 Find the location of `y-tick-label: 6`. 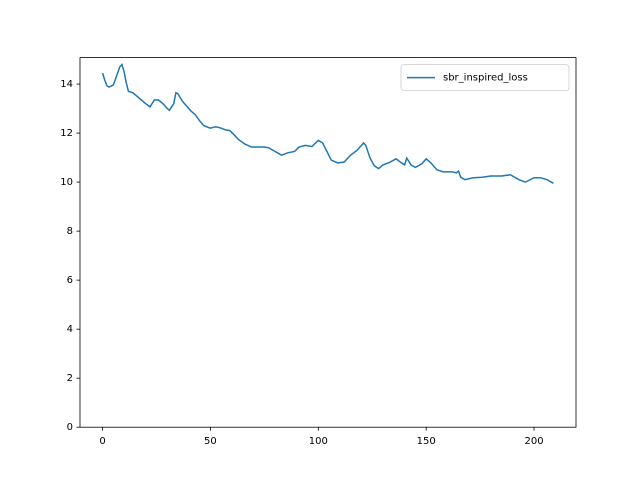

y-tick-label: 6 is located at coordinates (70, 280).